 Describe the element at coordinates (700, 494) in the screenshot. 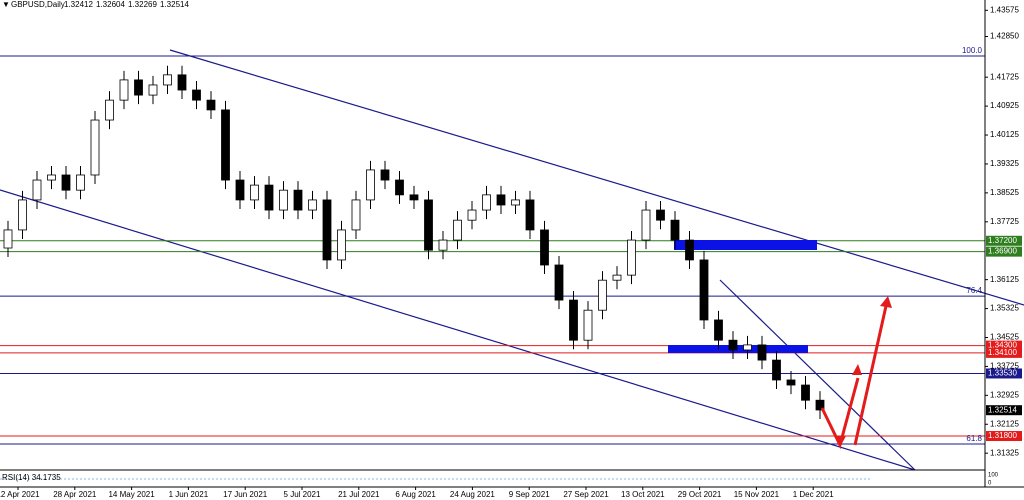

I see `x-tick-label: 29 Oct 2021` at that location.